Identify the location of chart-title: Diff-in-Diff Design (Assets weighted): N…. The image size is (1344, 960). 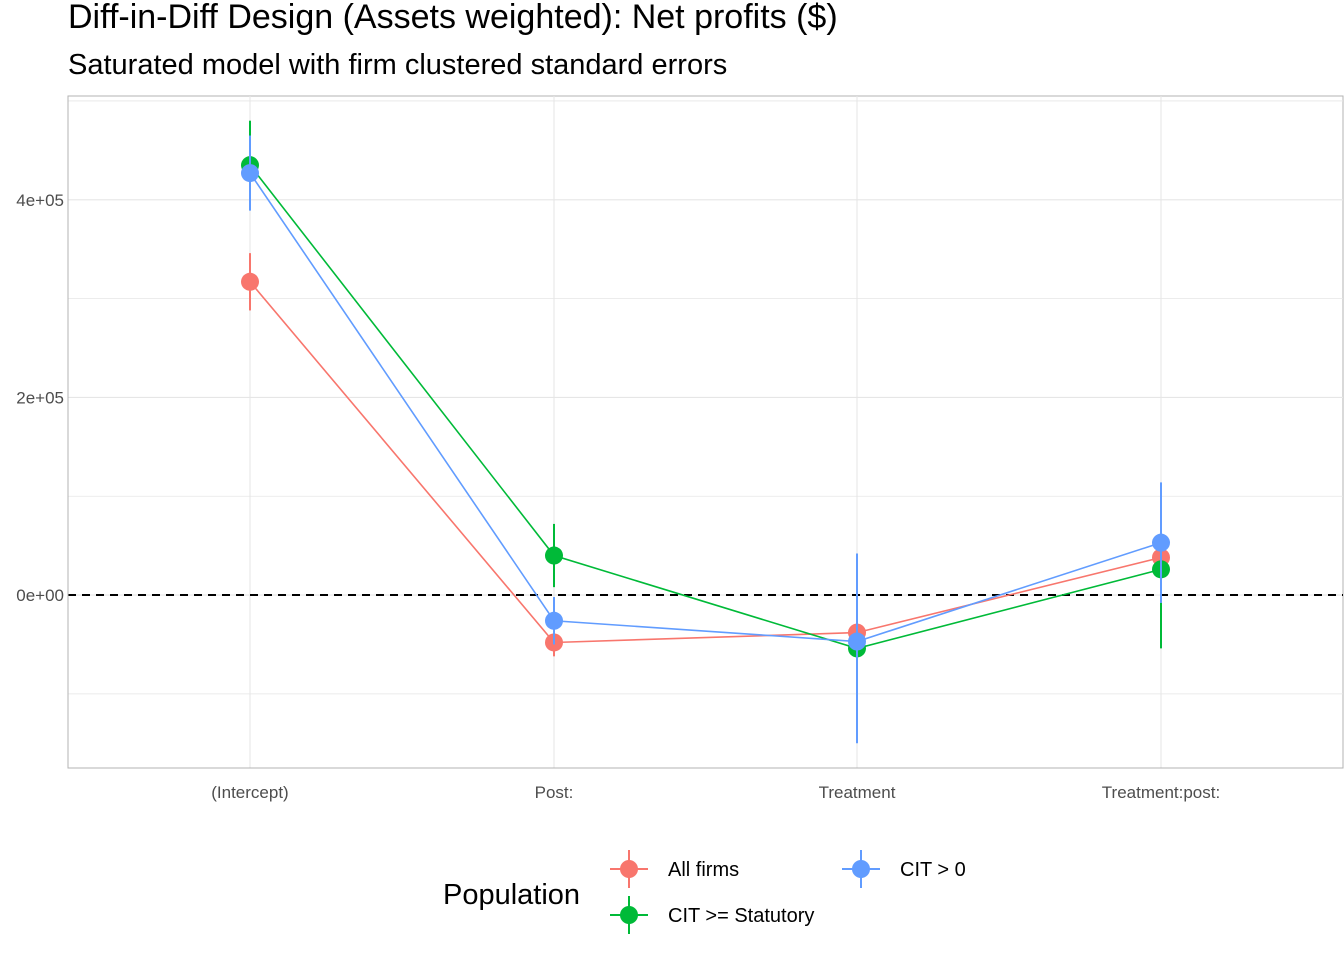
(453, 18).